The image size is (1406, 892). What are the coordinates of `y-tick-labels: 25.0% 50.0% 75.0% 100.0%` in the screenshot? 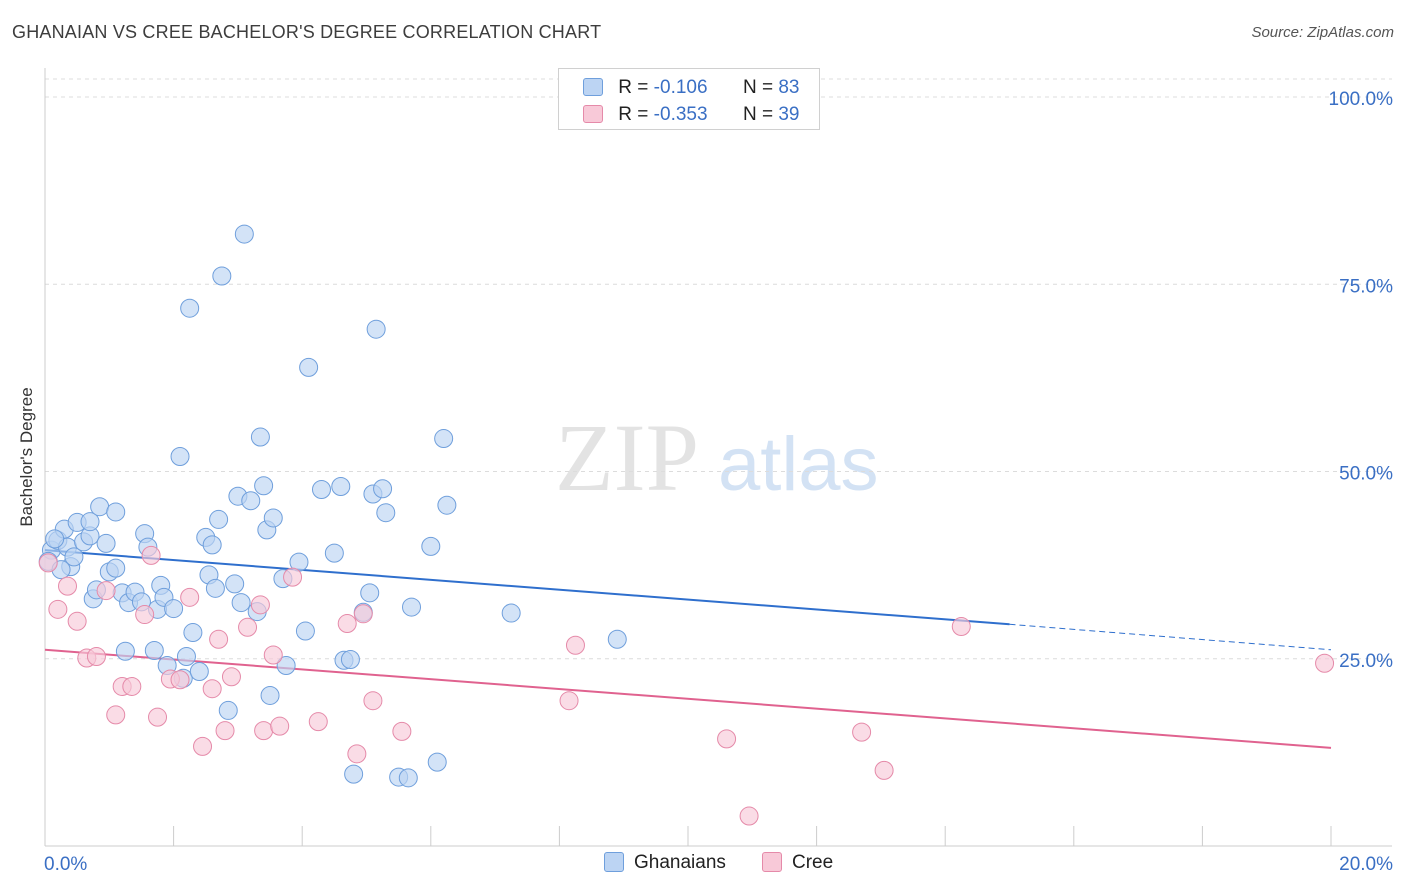 It's located at (1361, 380).